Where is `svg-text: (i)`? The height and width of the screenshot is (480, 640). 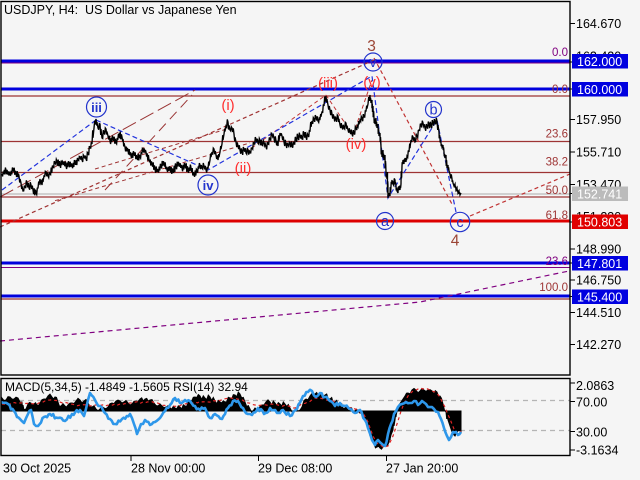
svg-text: (i) is located at coordinates (227, 105).